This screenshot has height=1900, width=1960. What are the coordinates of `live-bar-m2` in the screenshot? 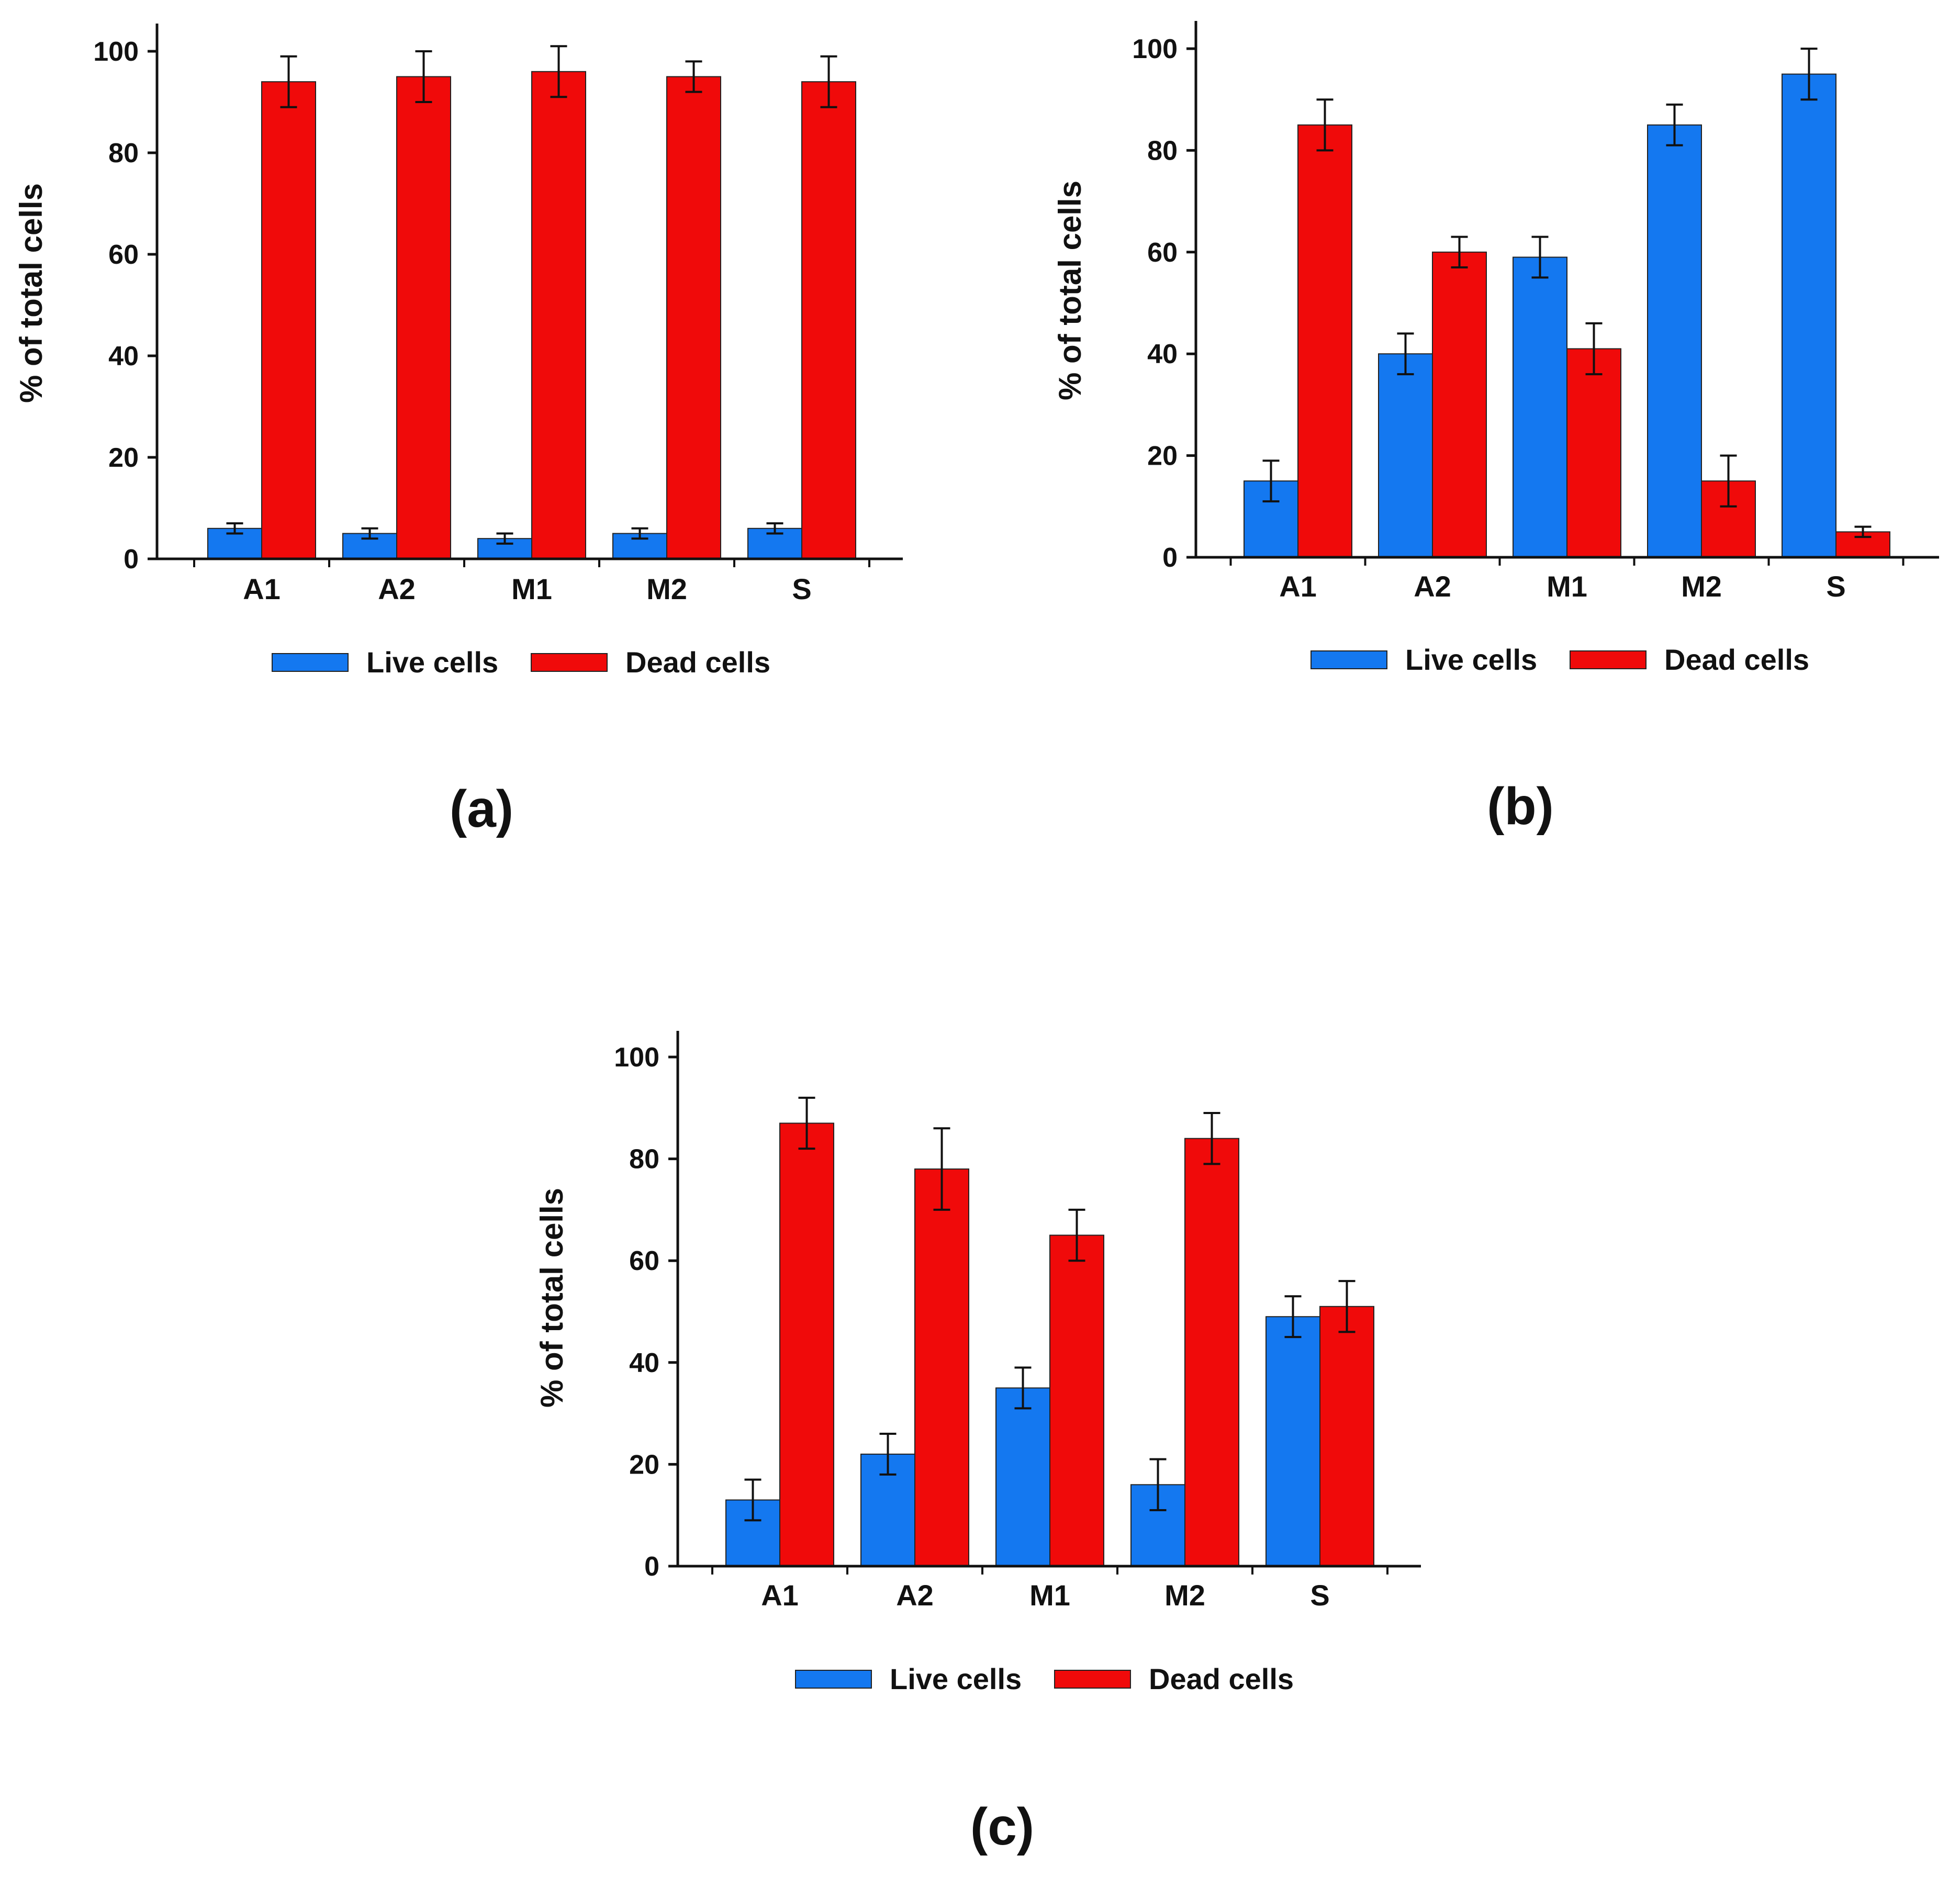 It's located at (1674, 341).